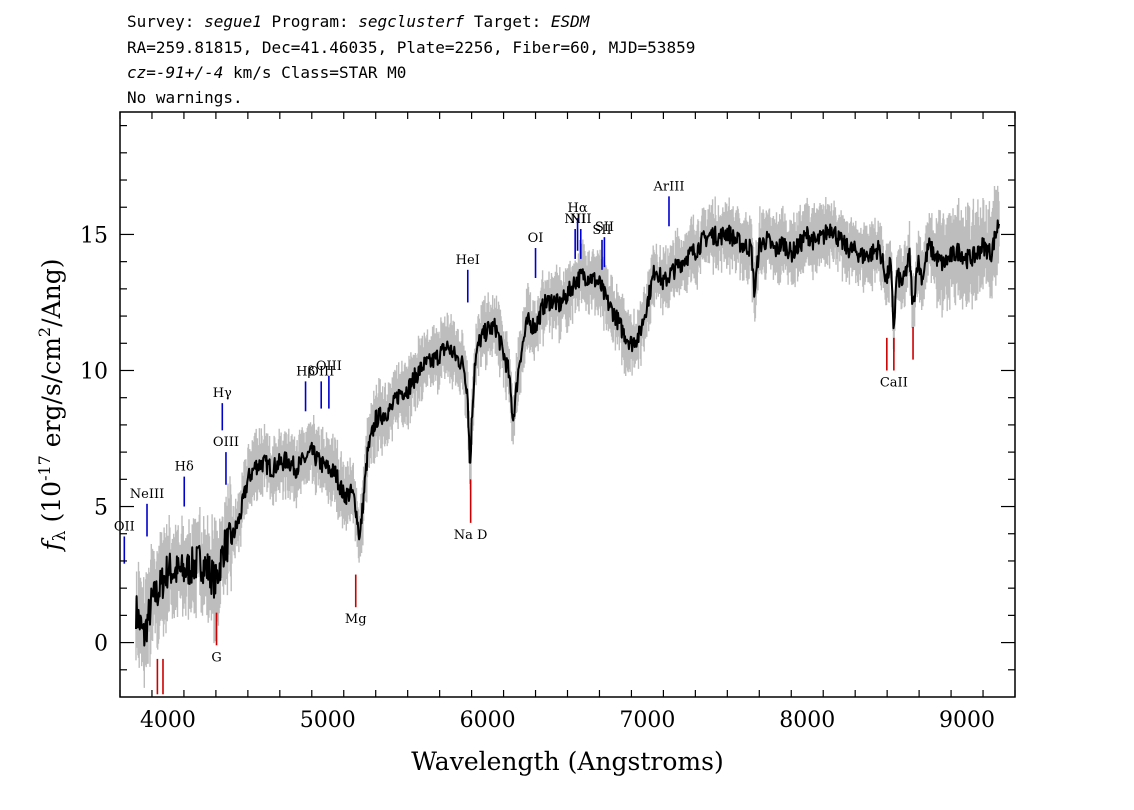 This screenshot has height=810, width=1134. I want to click on target-label: Target:, so click(507, 21).